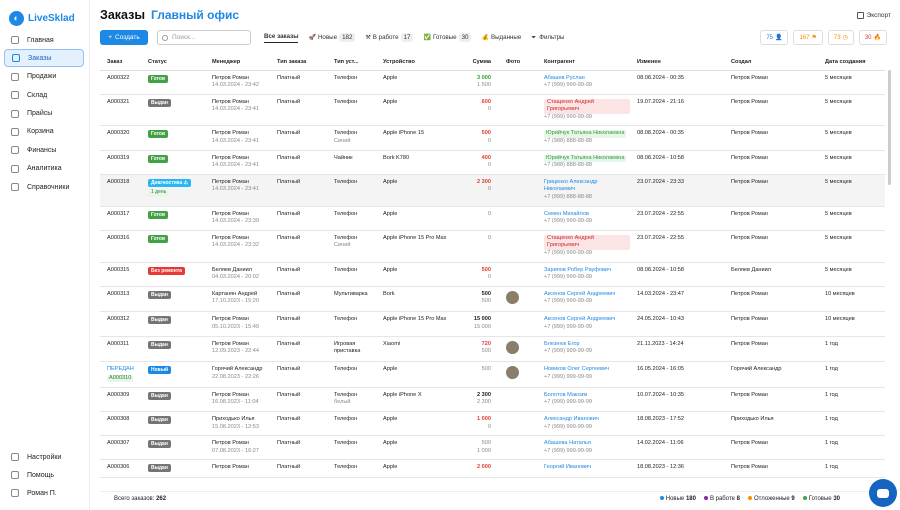 This screenshot has height=510, width=900. Describe the element at coordinates (237, 63) in the screenshot. I see `column-header: Менеджер` at that location.